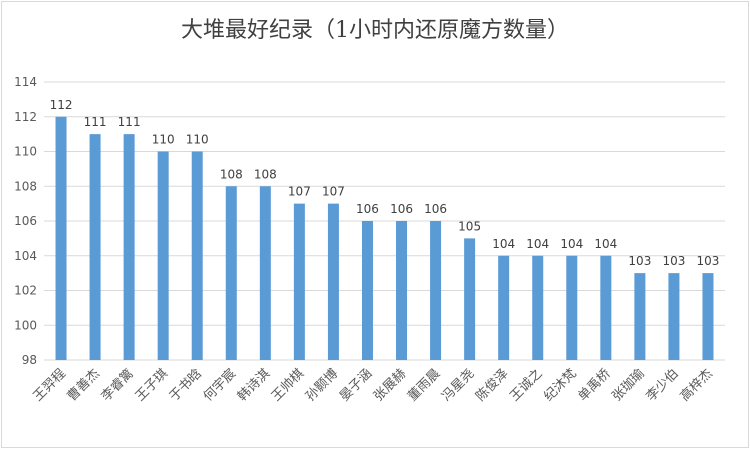 This screenshot has height=449, width=750. Describe the element at coordinates (25, 325) in the screenshot. I see `y-tick-label: 100` at that location.